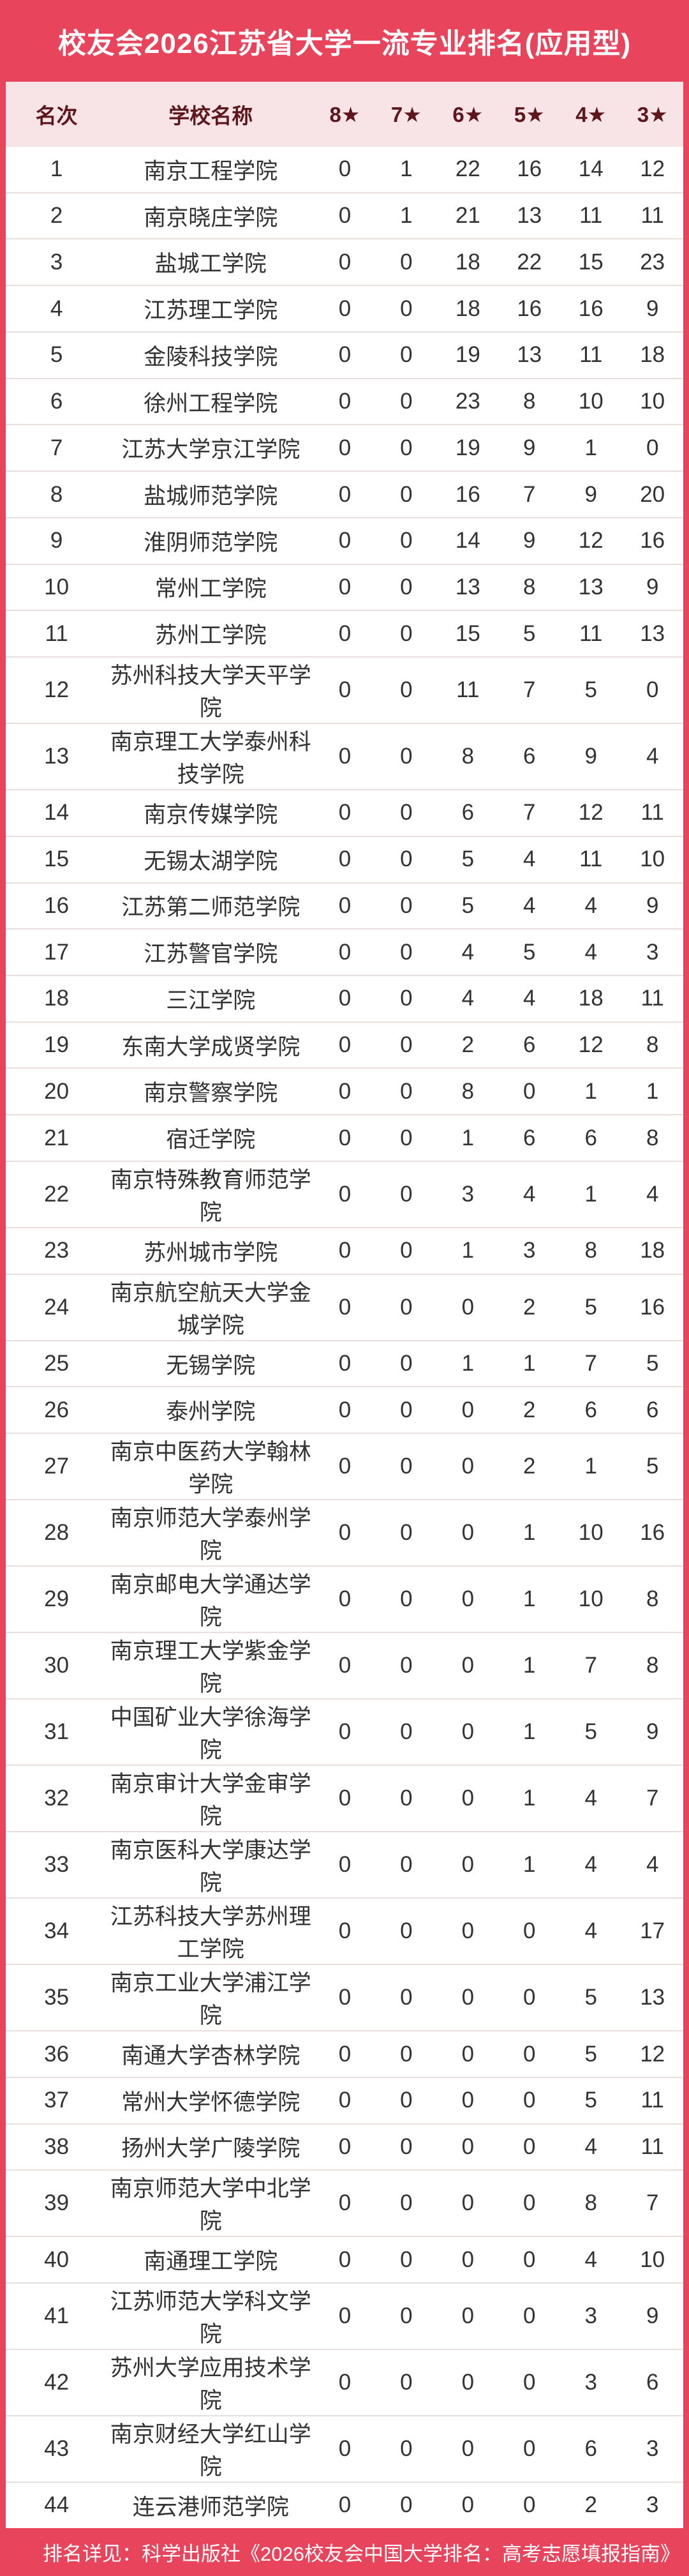 This screenshot has height=2576, width=689. Describe the element at coordinates (57, 169) in the screenshot. I see `rank-cell: 1` at that location.